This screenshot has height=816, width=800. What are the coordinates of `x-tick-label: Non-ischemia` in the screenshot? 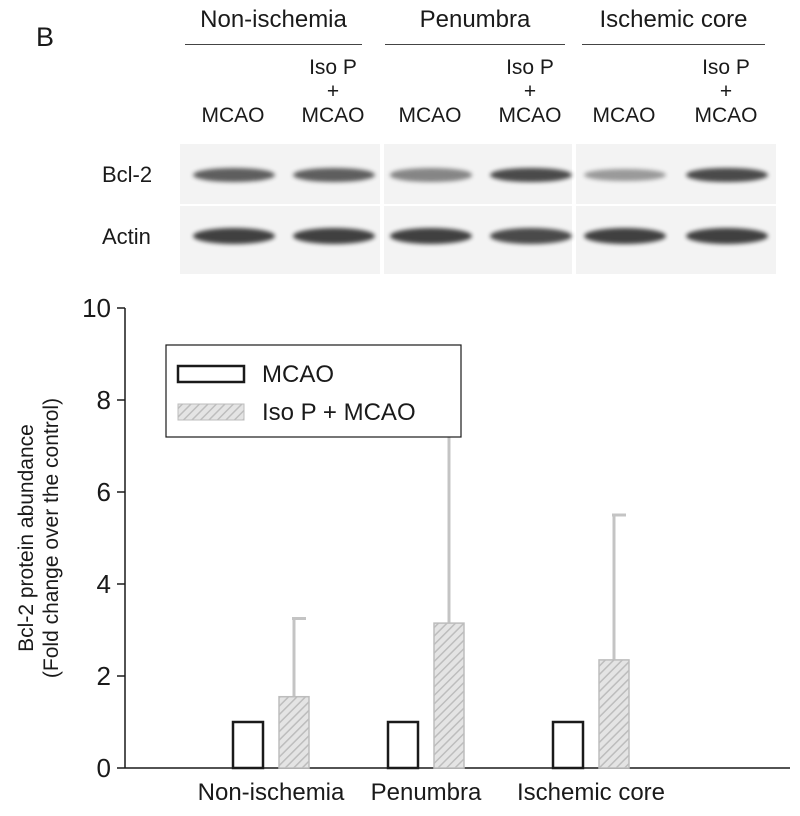 It's located at (271, 792).